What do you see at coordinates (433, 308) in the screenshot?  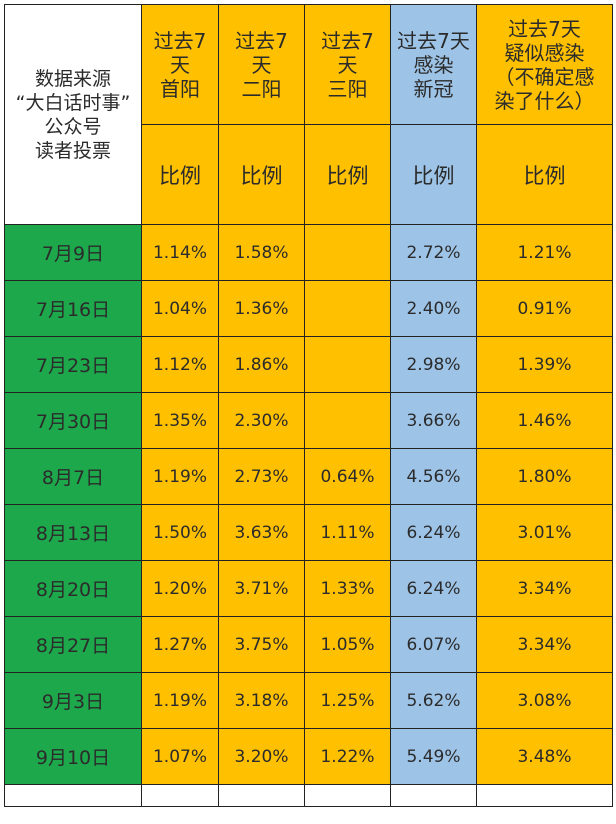 I see `value-cell: 2.40%` at bounding box center [433, 308].